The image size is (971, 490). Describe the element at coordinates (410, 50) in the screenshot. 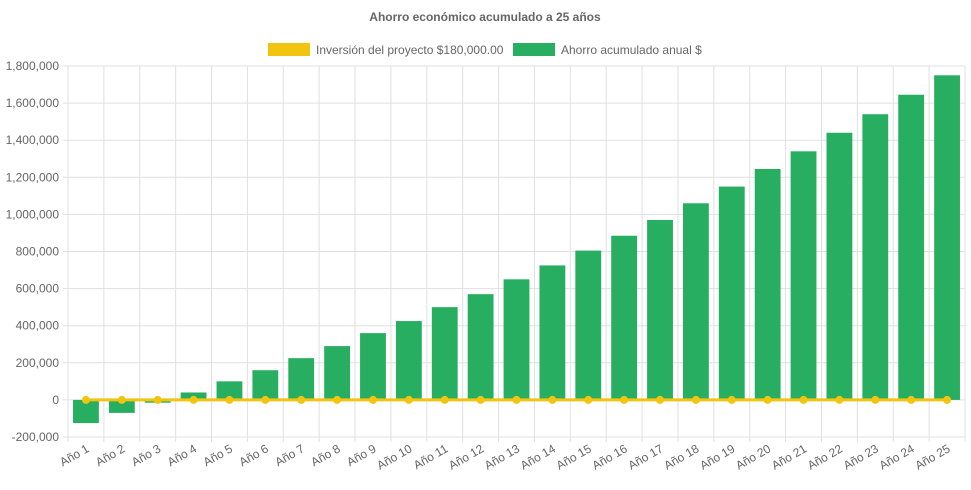

I see `legend-label-investment: Inversión del proyecto $180,000.00` at that location.